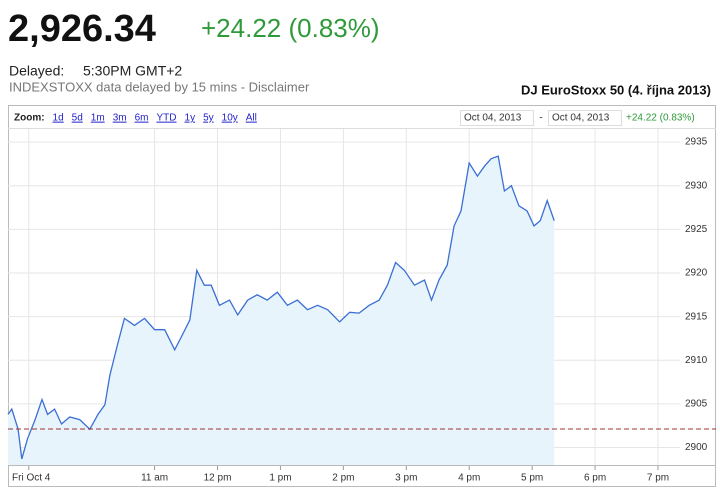 The height and width of the screenshot is (489, 720). What do you see at coordinates (290, 28) in the screenshot?
I see `price-change: +24.22 (0.83%)` at bounding box center [290, 28].